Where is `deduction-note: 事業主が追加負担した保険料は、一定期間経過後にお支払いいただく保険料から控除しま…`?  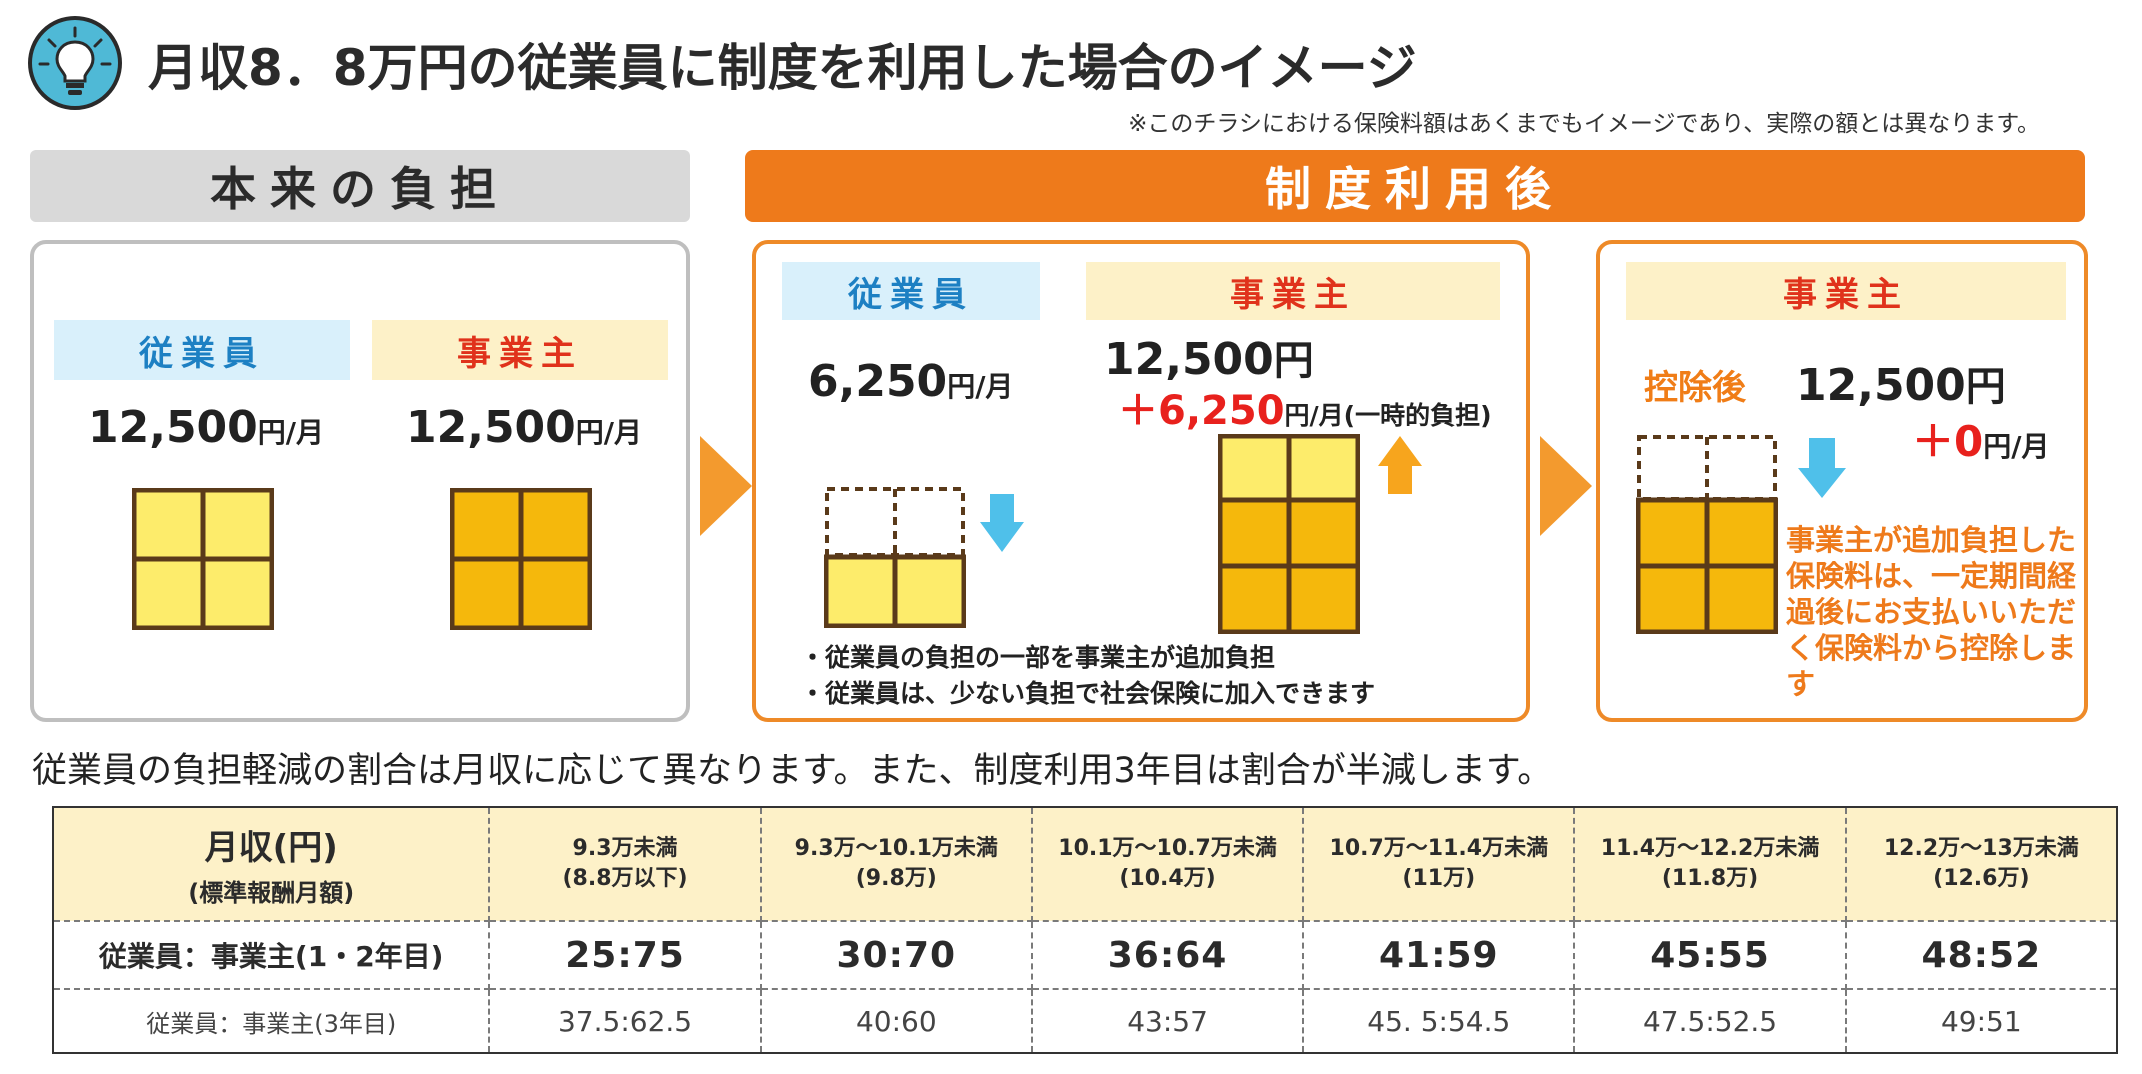
deduction-note: 事業主が追加負担した保険料は、一定期間経過後にお支払いいただく保険料から控除しま… is located at coordinates (1931, 612).